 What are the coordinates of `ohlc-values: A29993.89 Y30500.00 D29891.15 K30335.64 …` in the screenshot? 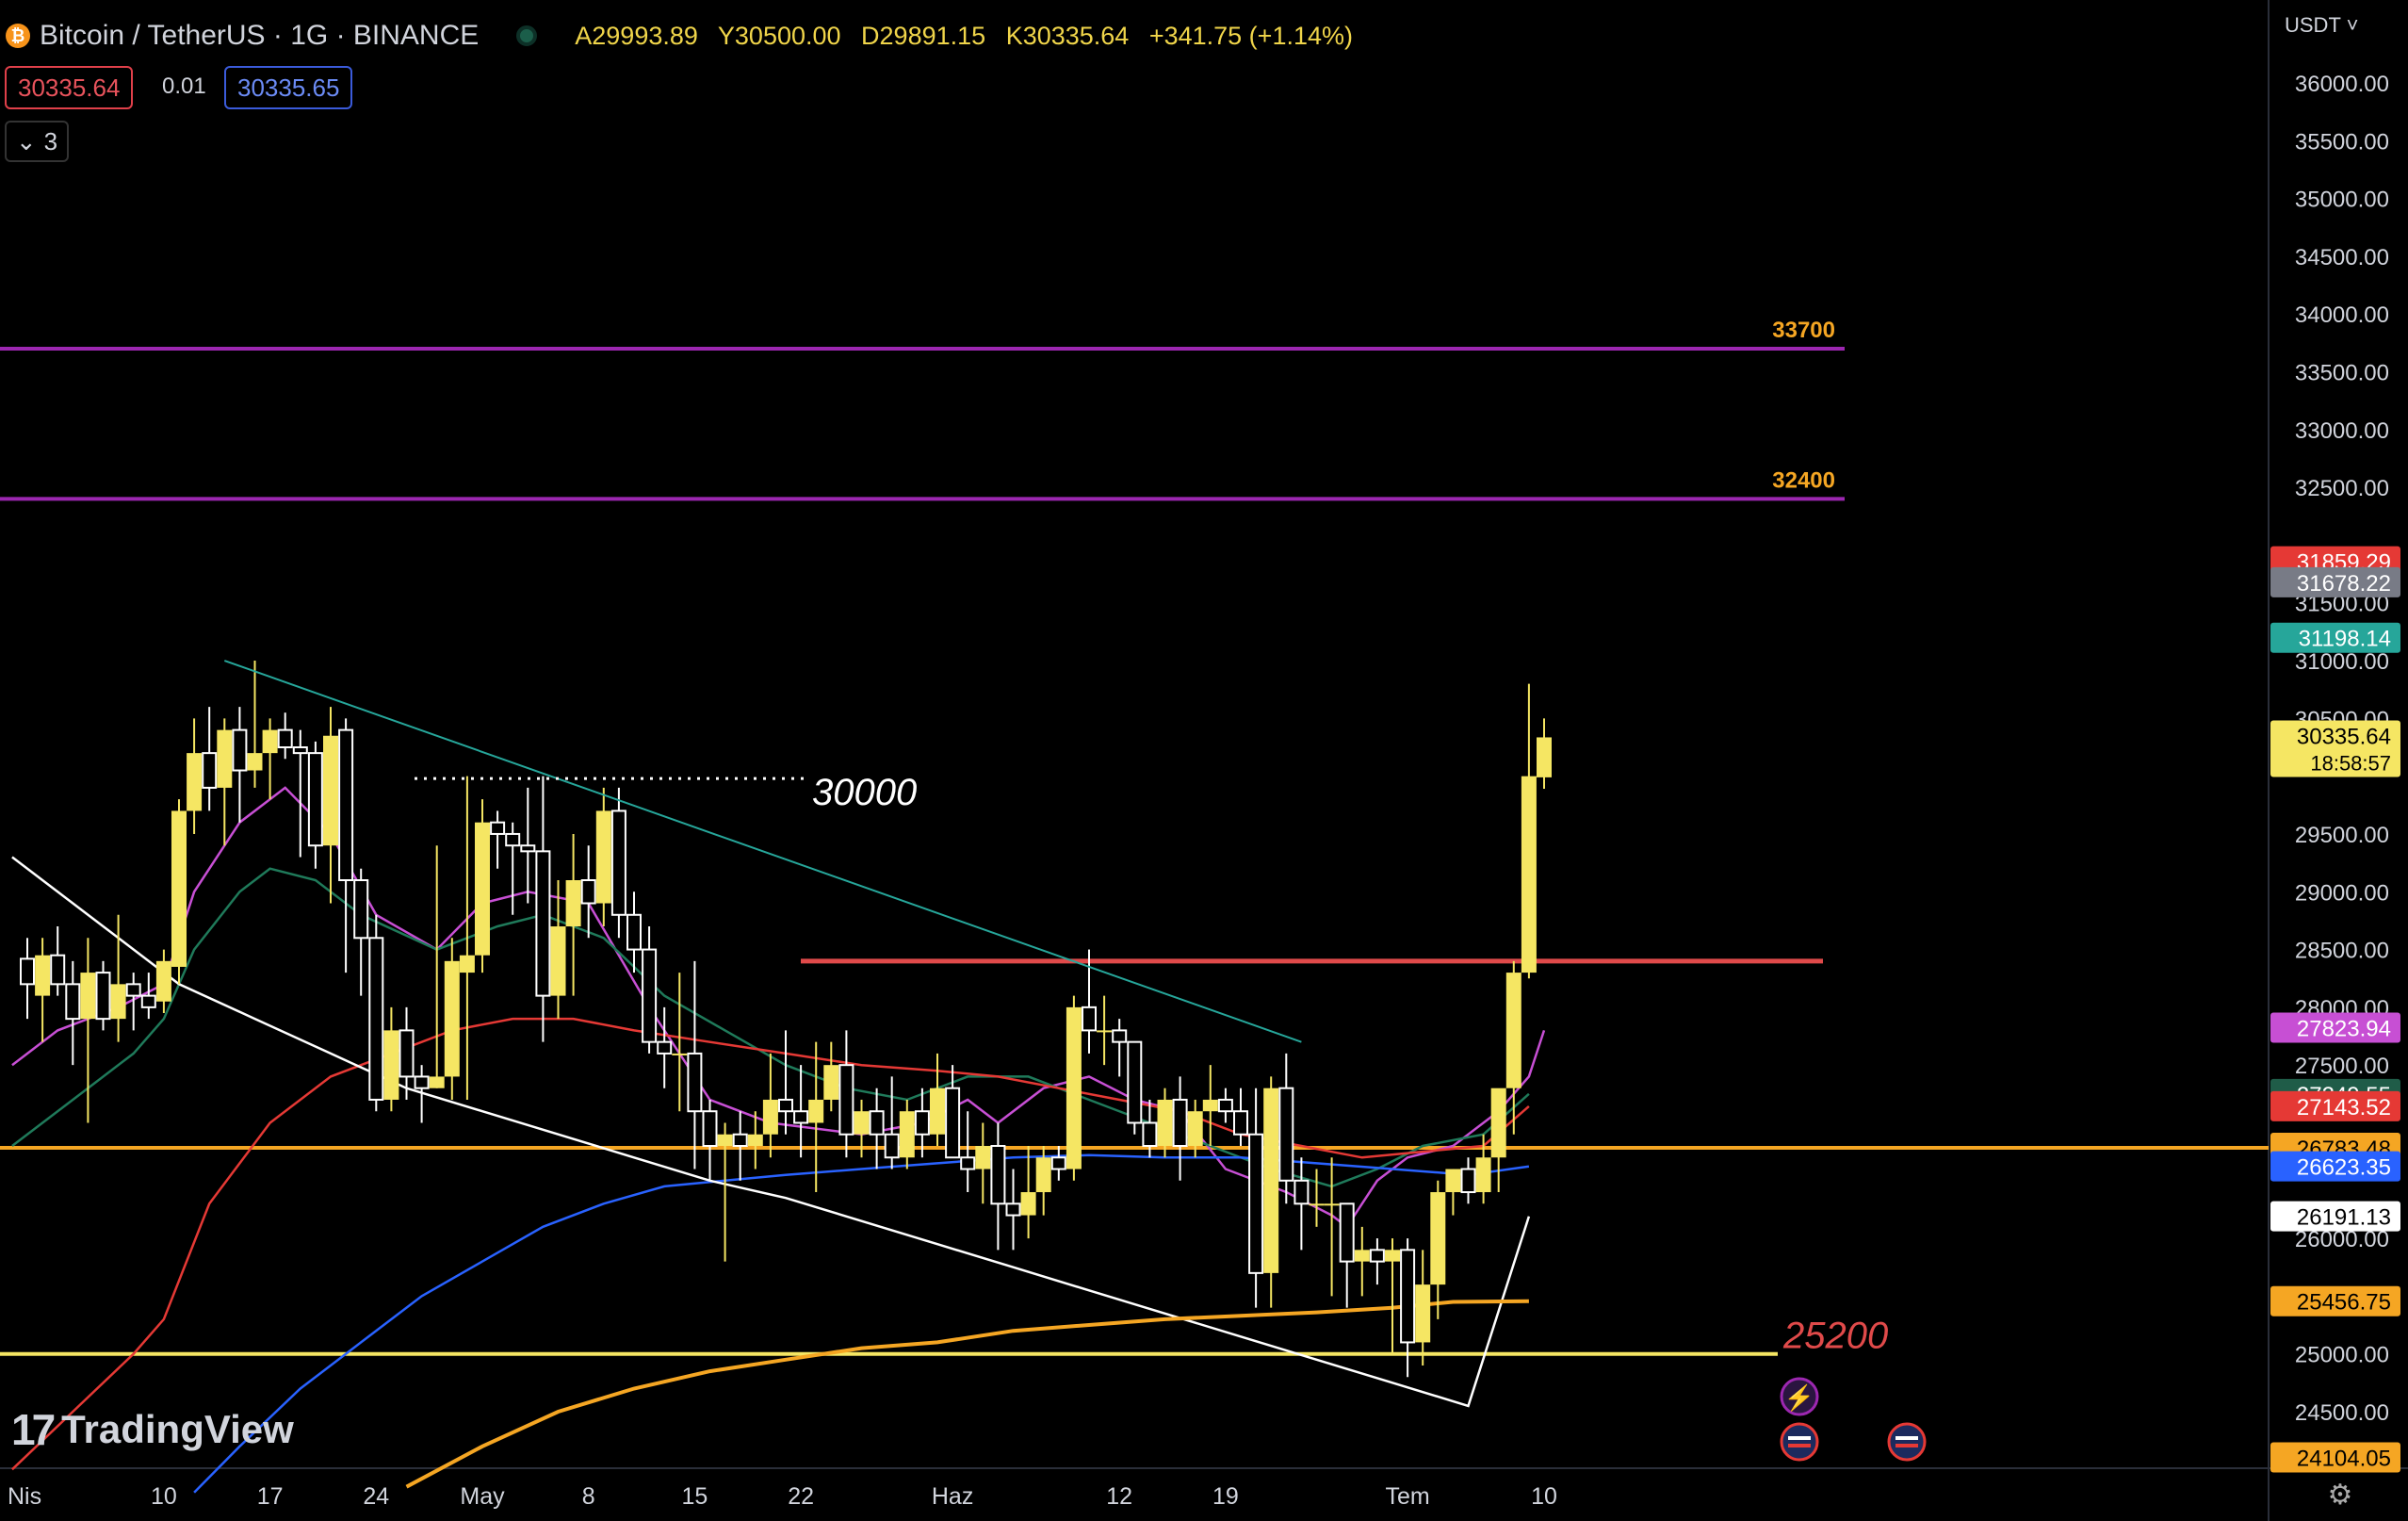 It's located at (970, 36).